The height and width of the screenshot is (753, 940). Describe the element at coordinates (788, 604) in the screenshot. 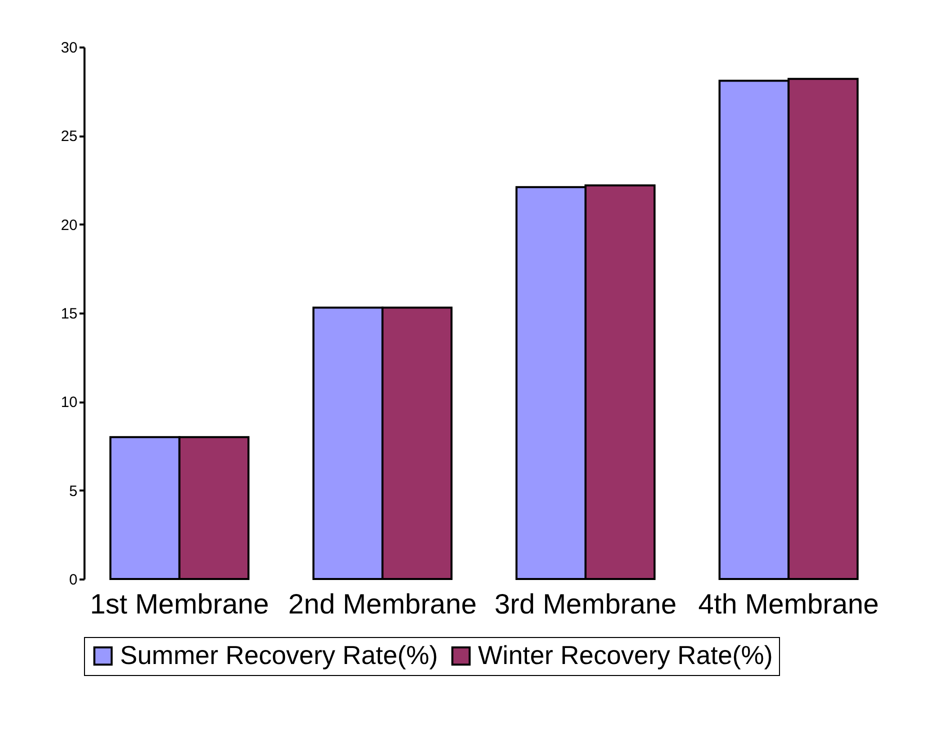

I see `x-tick-label: 4th Membrane` at that location.